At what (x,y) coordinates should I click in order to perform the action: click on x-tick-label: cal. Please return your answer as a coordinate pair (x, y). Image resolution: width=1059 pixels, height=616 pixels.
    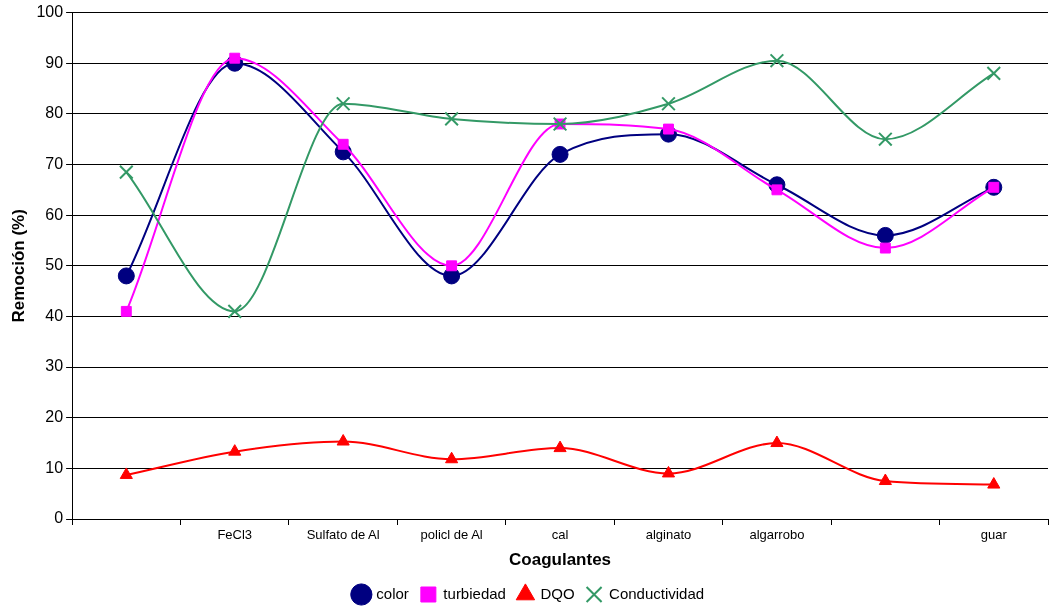
    Looking at the image, I should click on (560, 535).